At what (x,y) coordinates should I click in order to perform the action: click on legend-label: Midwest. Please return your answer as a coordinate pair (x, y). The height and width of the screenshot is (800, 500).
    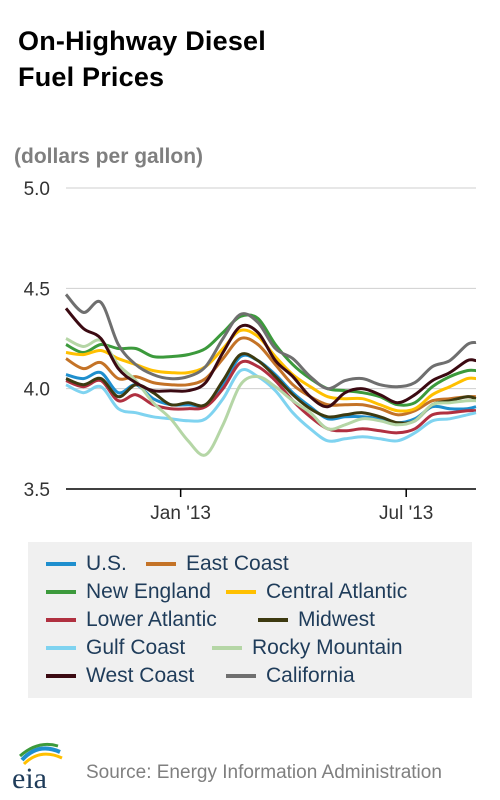
    Looking at the image, I should click on (337, 619).